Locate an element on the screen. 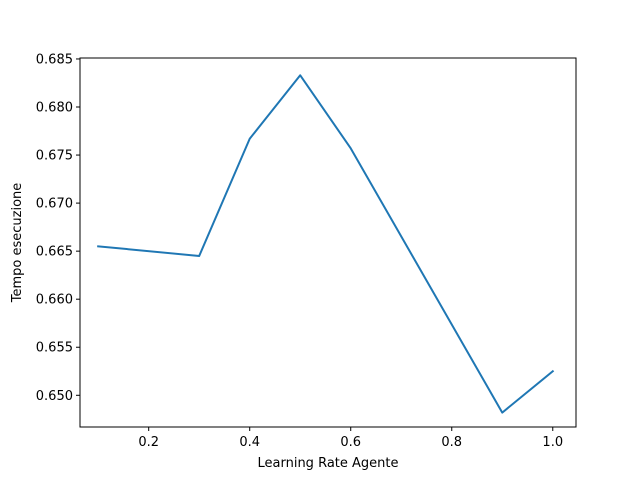  y-axis: 0.650 0.655 0.660 0.665 0.670 0.675 0.680 0.685 is located at coordinates (58, 228).